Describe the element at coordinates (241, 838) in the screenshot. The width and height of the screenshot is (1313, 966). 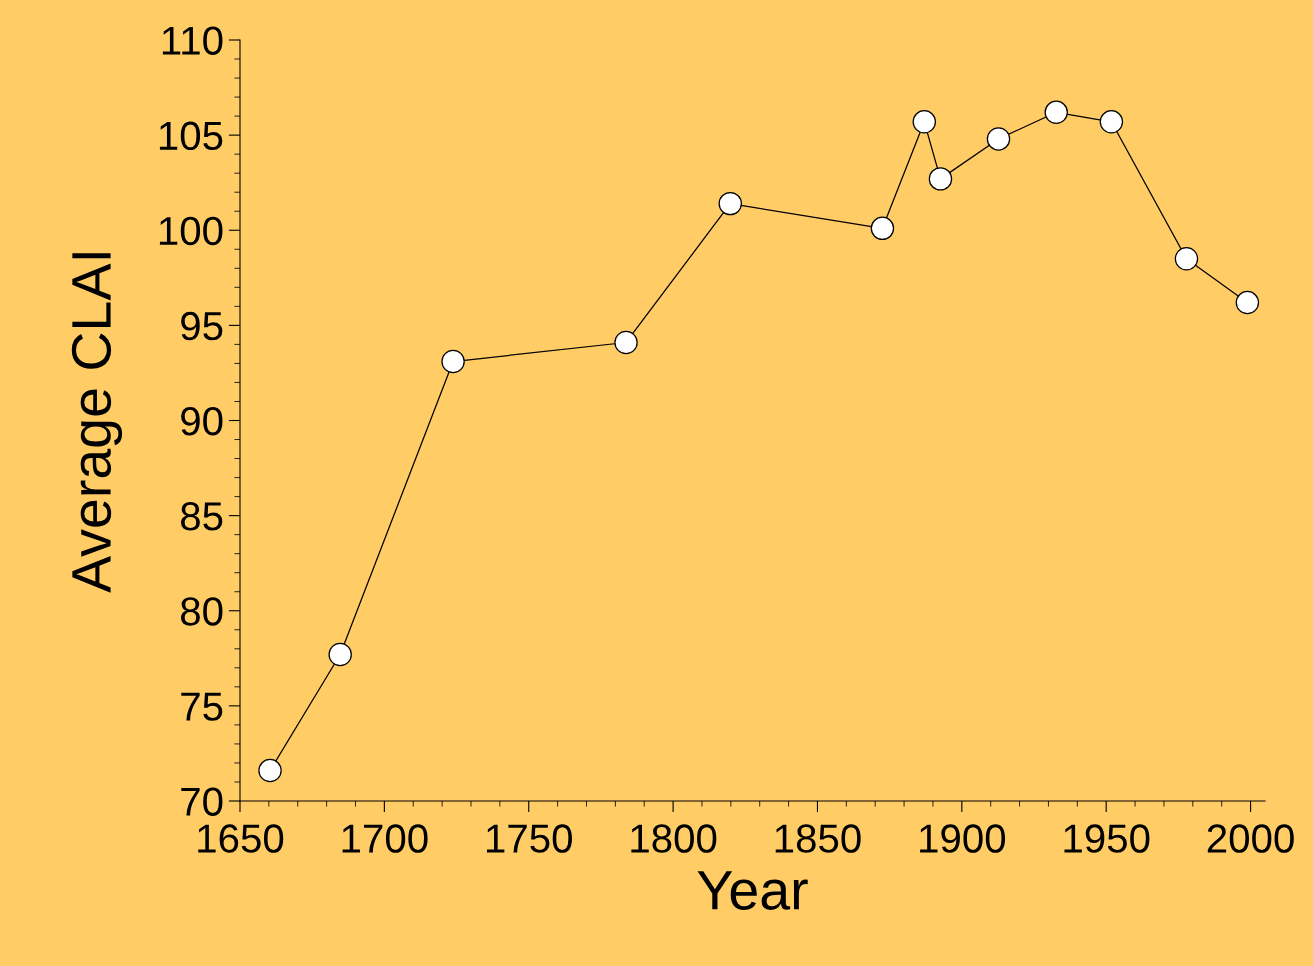
I see `x-tick-label: 1650` at that location.